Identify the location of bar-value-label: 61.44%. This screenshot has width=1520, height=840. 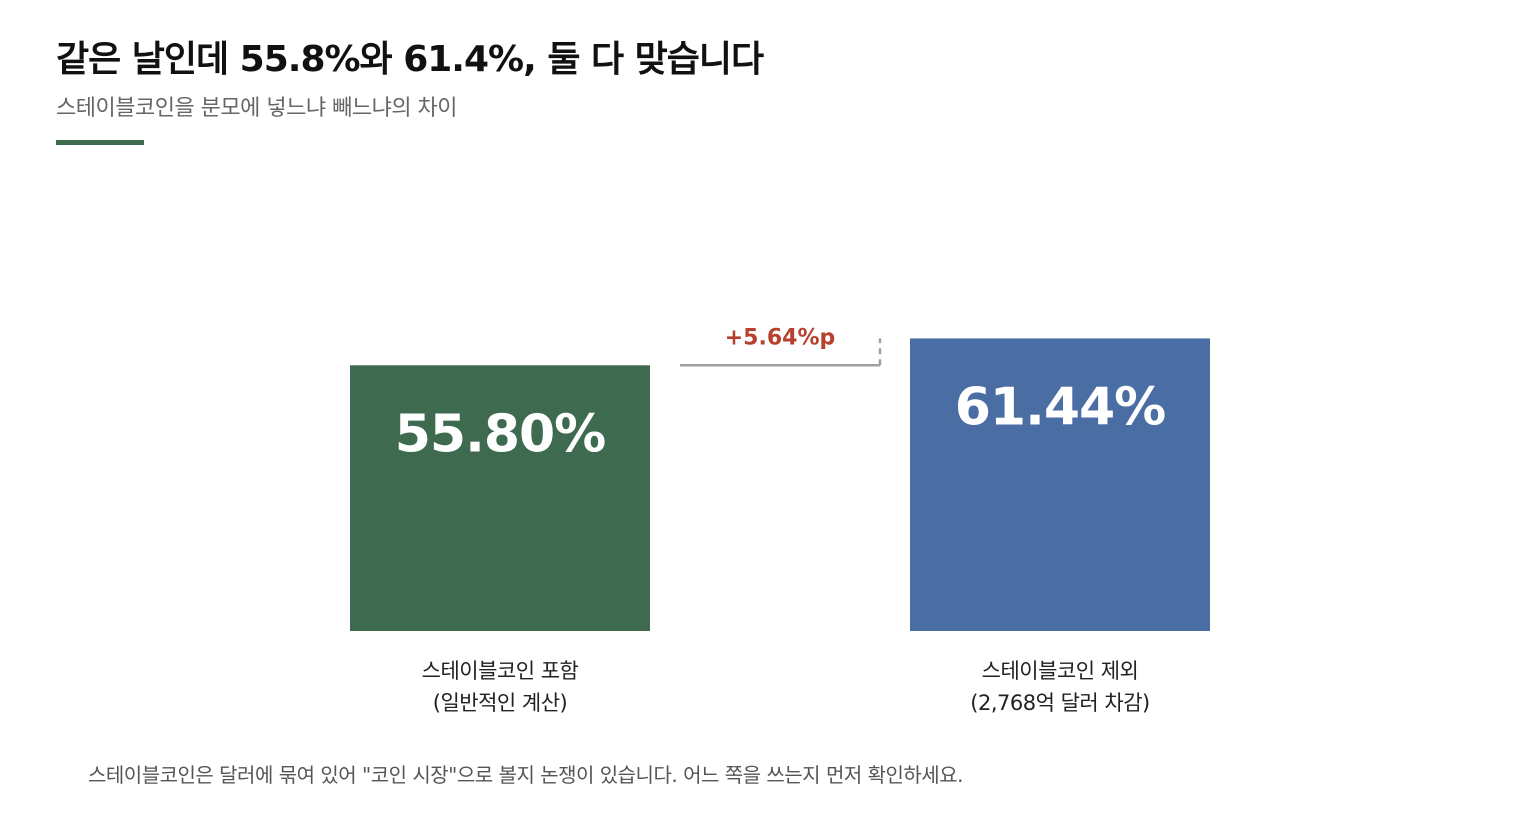
(1060, 407).